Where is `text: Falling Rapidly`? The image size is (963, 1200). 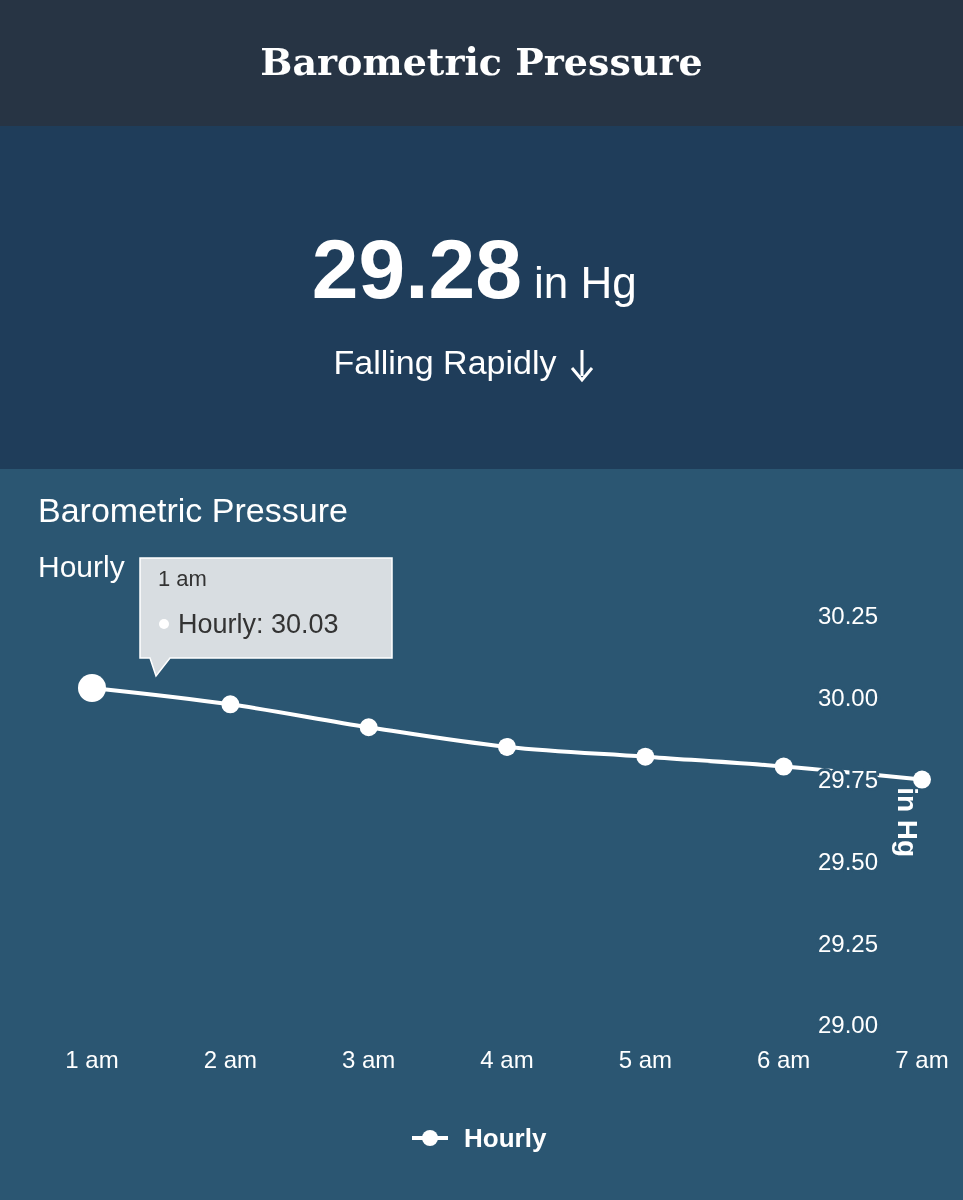 text: Falling Rapidly is located at coordinates (445, 362).